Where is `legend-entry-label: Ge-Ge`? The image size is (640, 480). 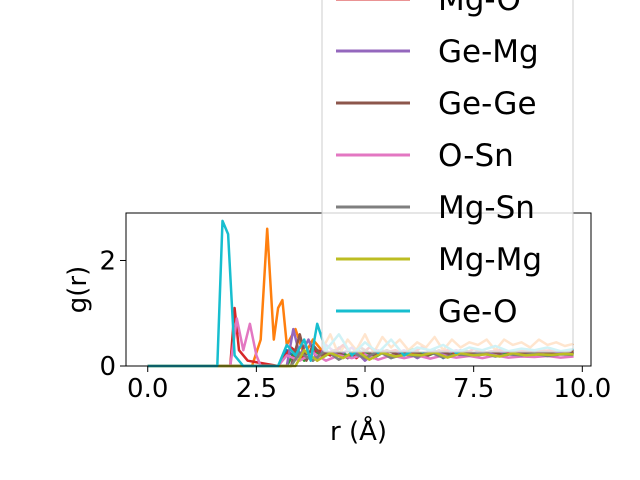
legend-entry-label: Ge-Ge is located at coordinates (487, 104).